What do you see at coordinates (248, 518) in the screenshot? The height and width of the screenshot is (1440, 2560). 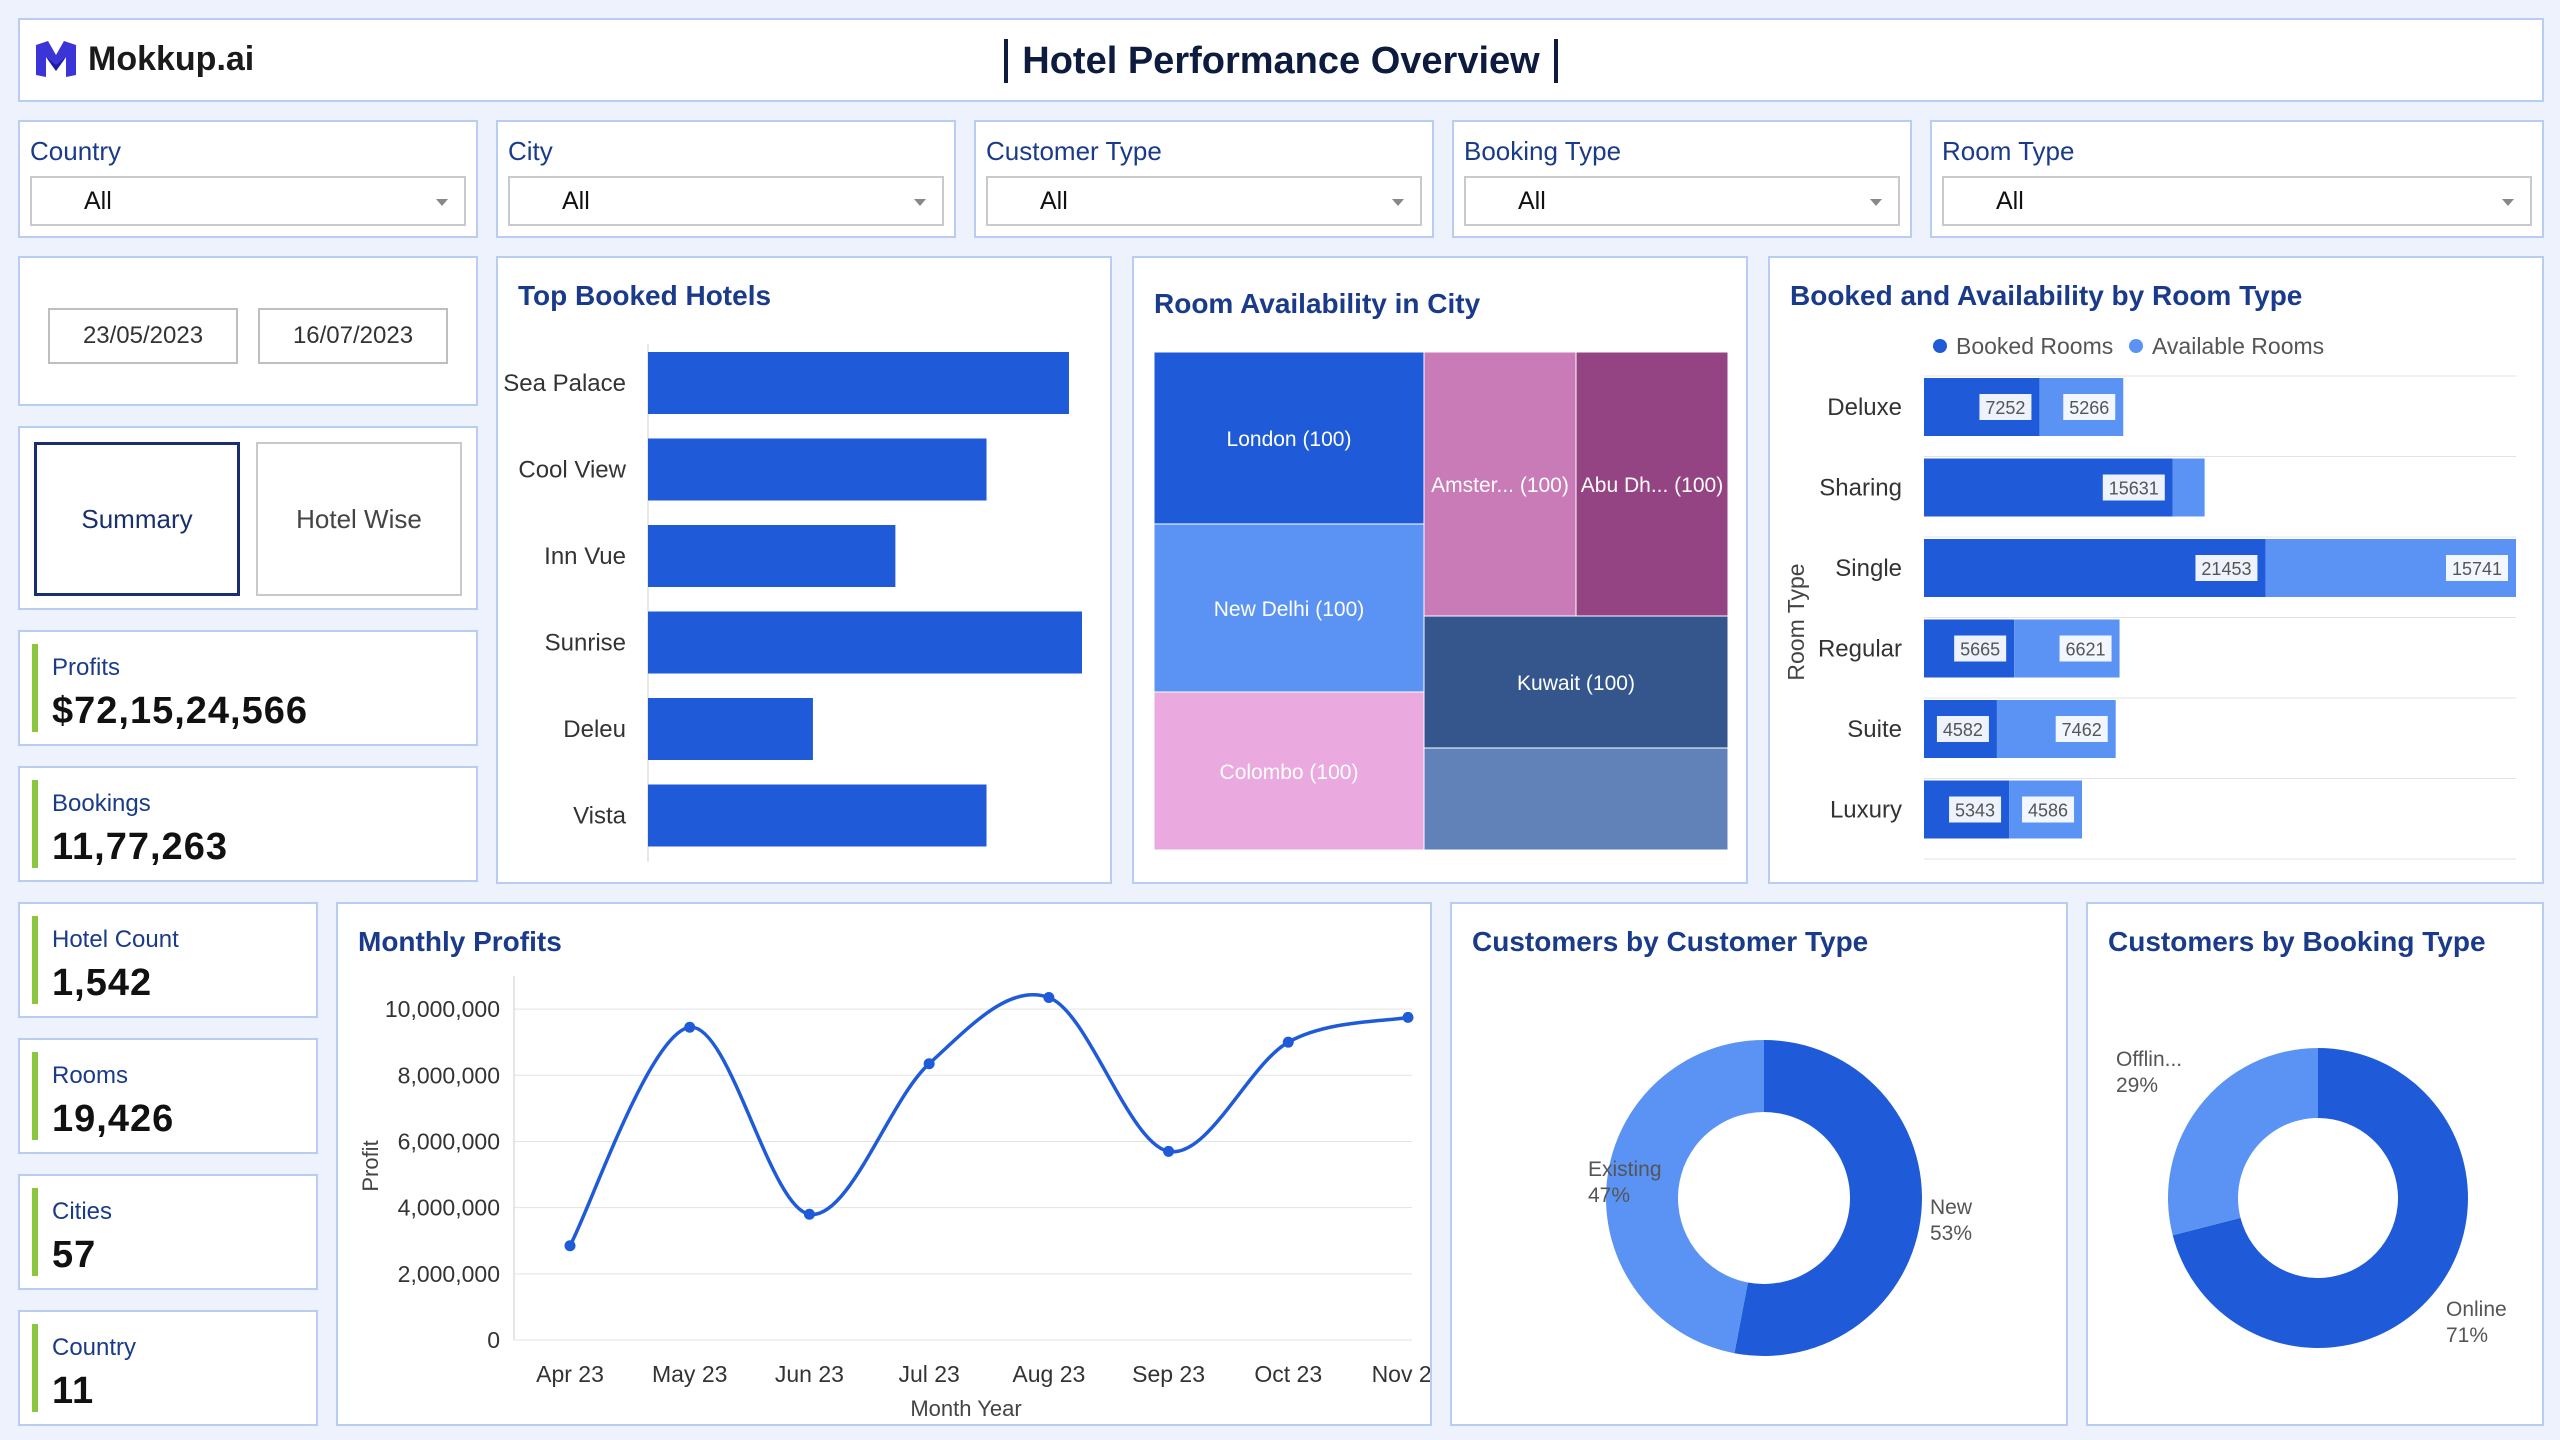 I see `view-tabs-panel: Summary Hotel Wise` at bounding box center [248, 518].